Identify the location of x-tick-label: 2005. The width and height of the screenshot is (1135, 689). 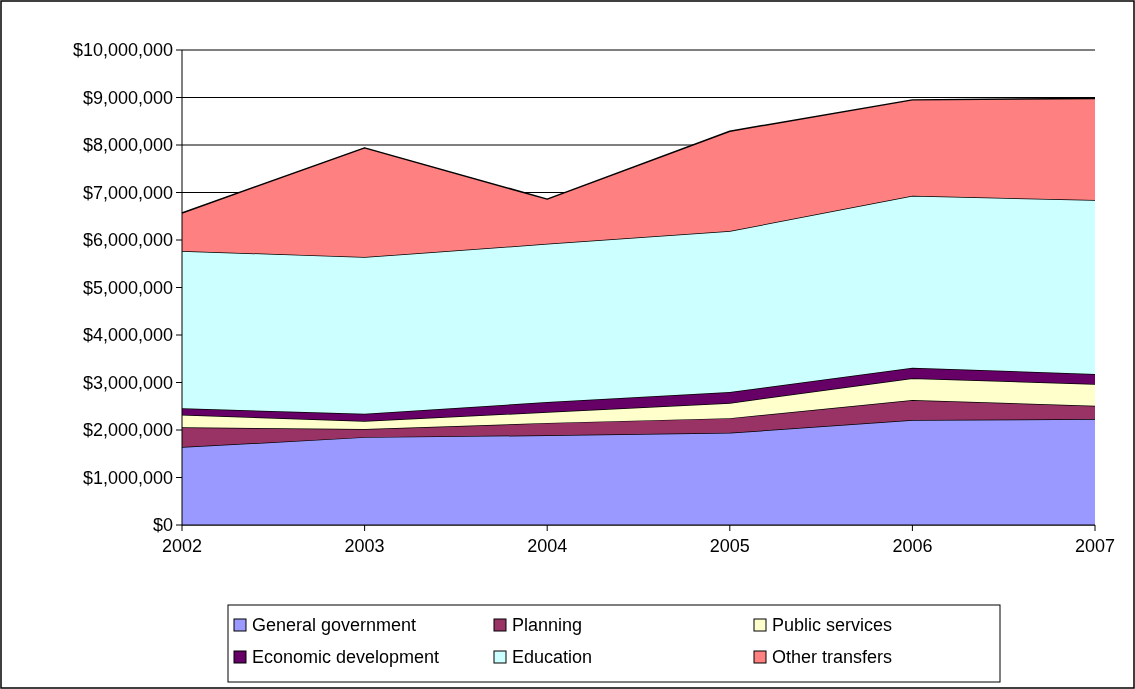
(729, 546).